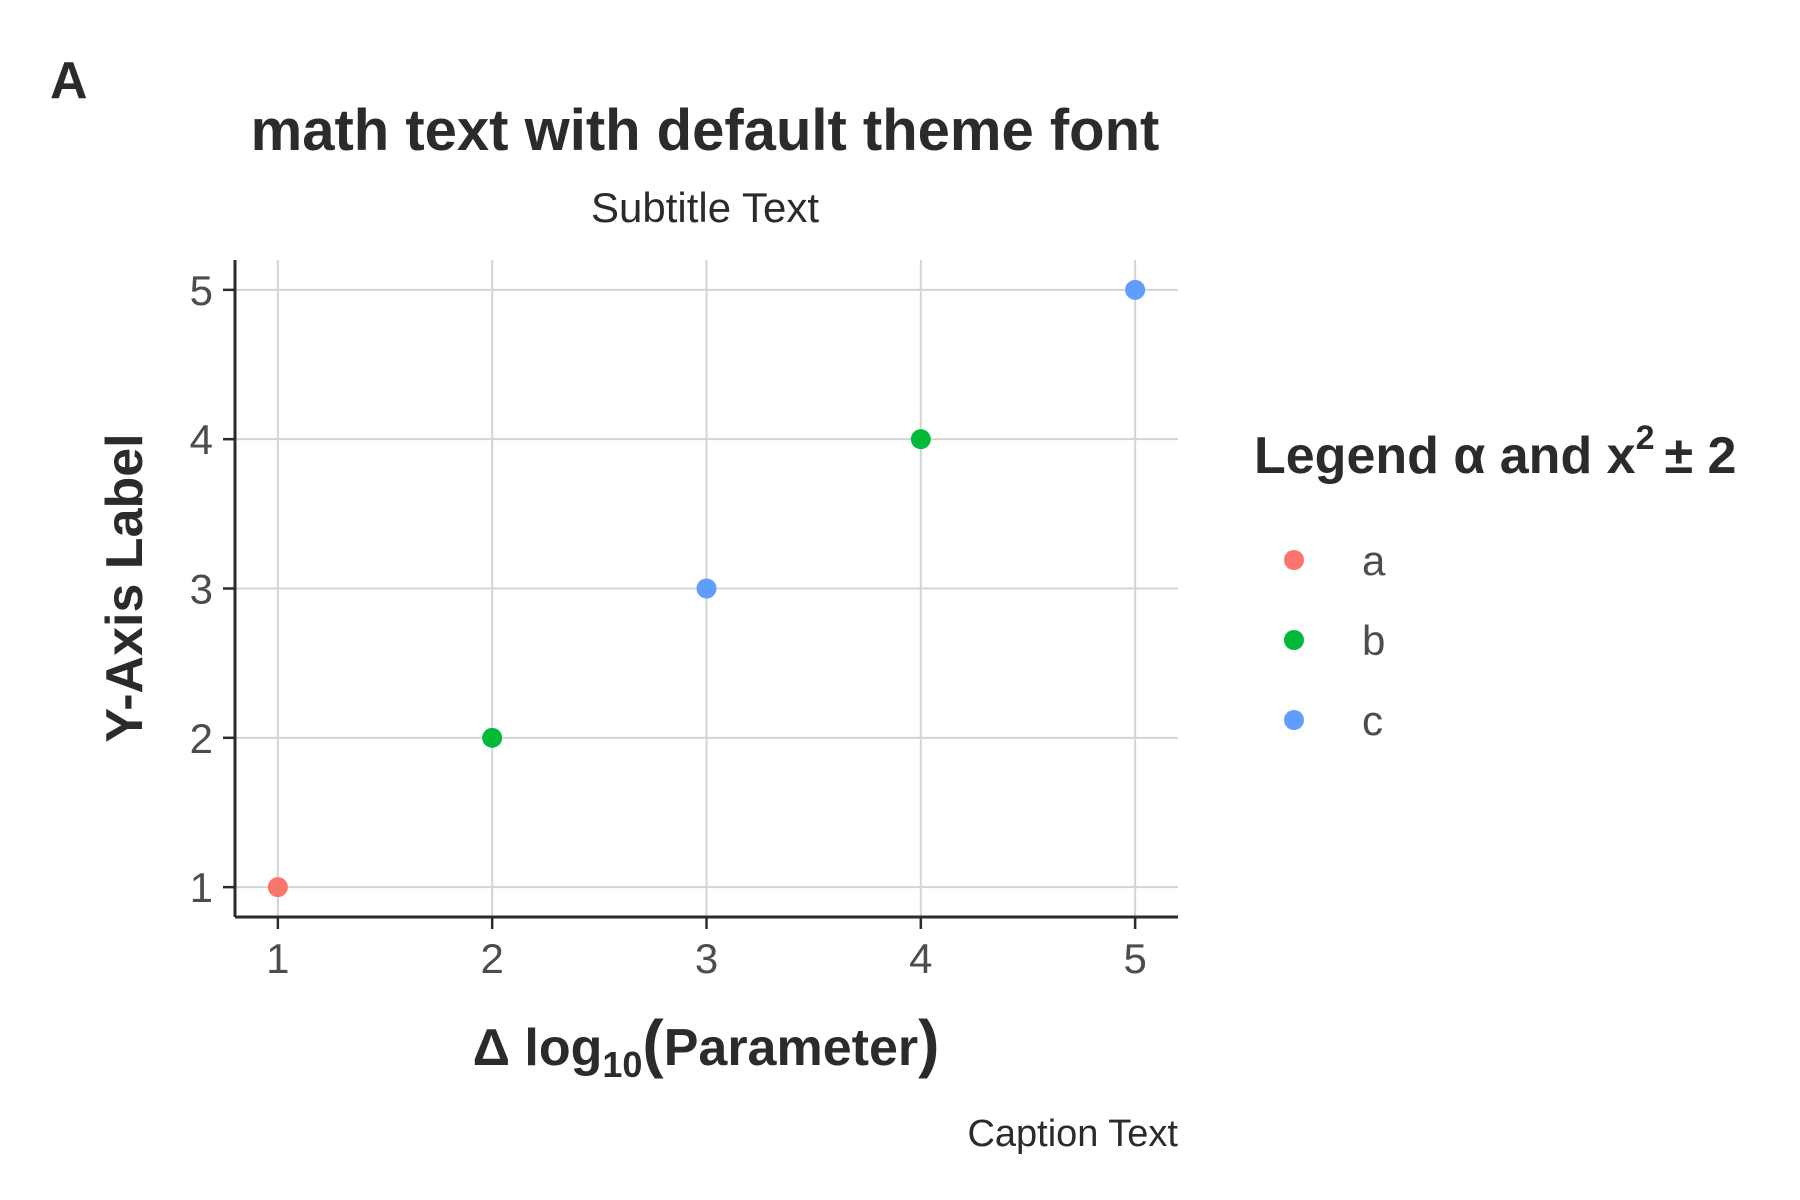 Image resolution: width=1800 pixels, height=1200 pixels. I want to click on legend-title: Legend α and x2 ± 2, so click(1495, 452).